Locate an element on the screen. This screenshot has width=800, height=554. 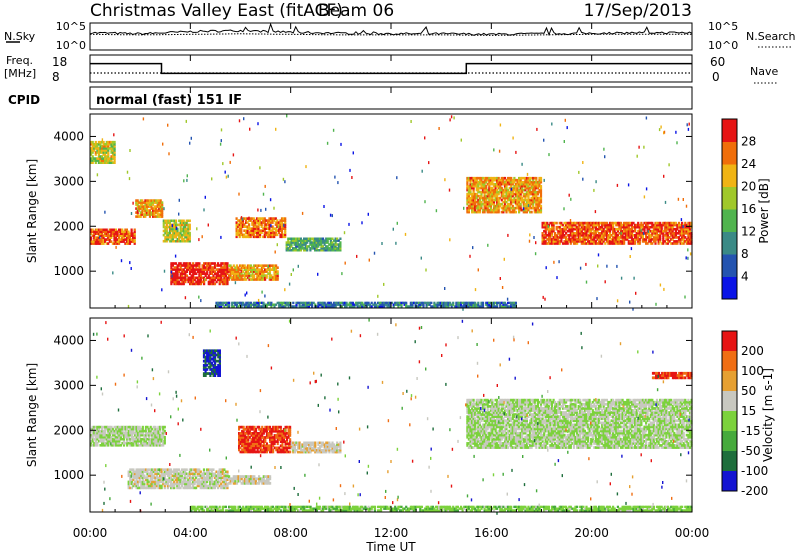
colorbar-tick-3: 16 is located at coordinates (748, 209).